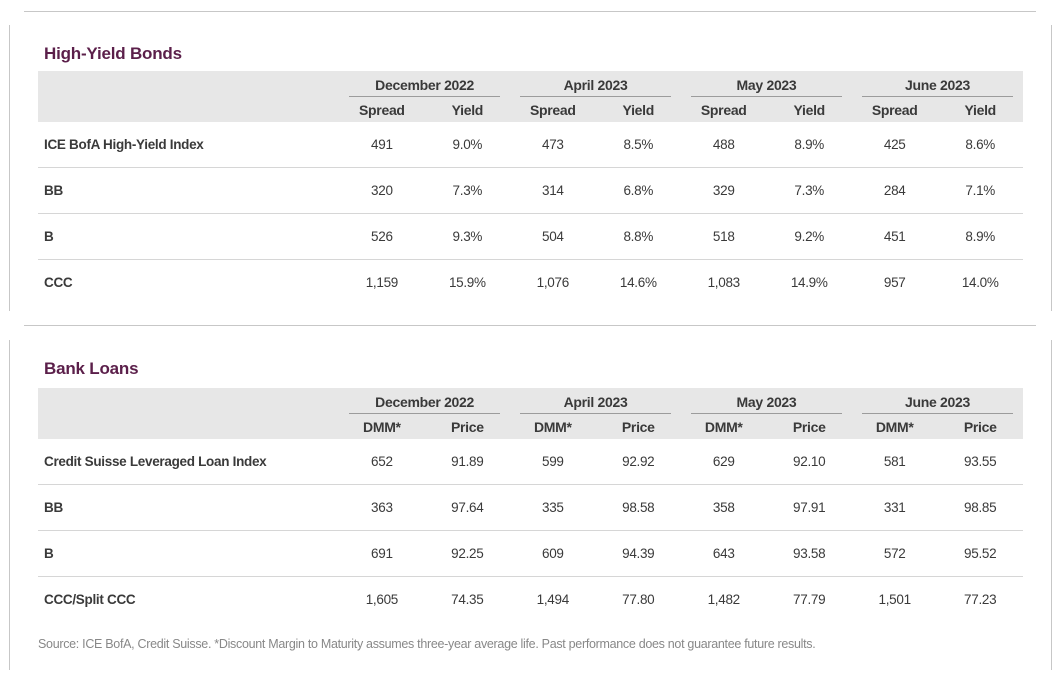 The image size is (1053, 674). I want to click on table-cell: 14.6%, so click(638, 282).